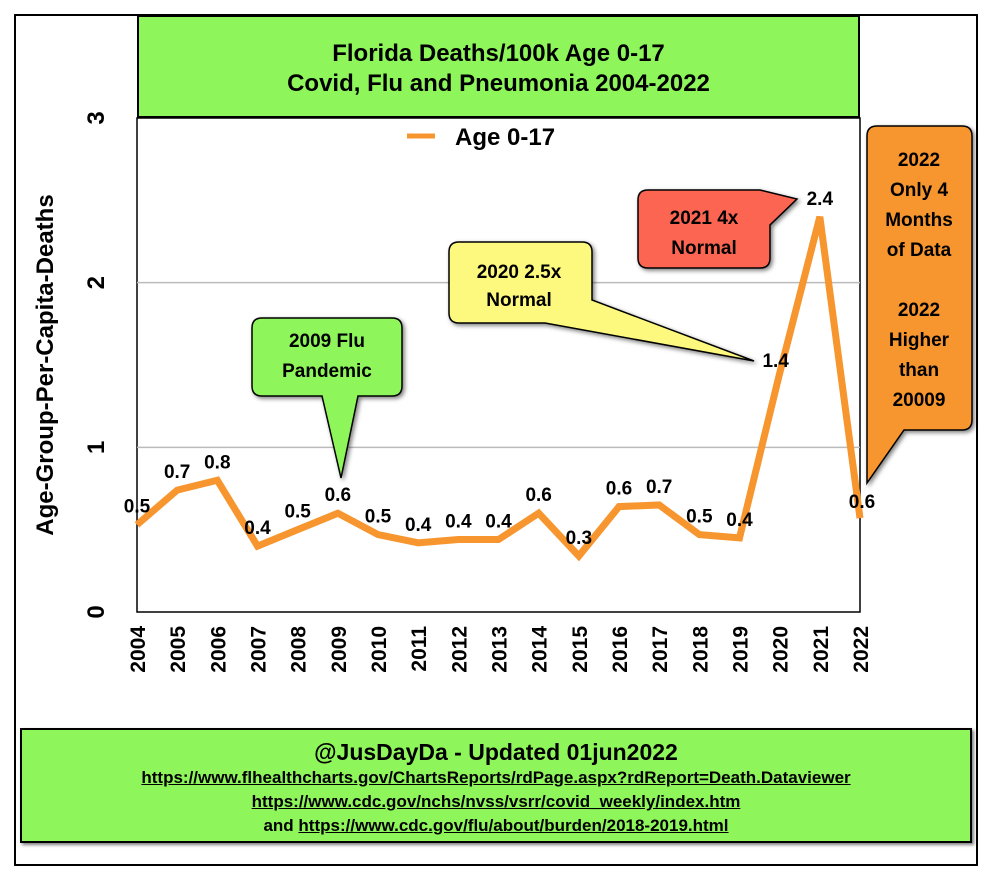 Image resolution: width=1000 pixels, height=880 pixels. Describe the element at coordinates (919, 400) in the screenshot. I see `annotation-2022-line: 20009` at that location.